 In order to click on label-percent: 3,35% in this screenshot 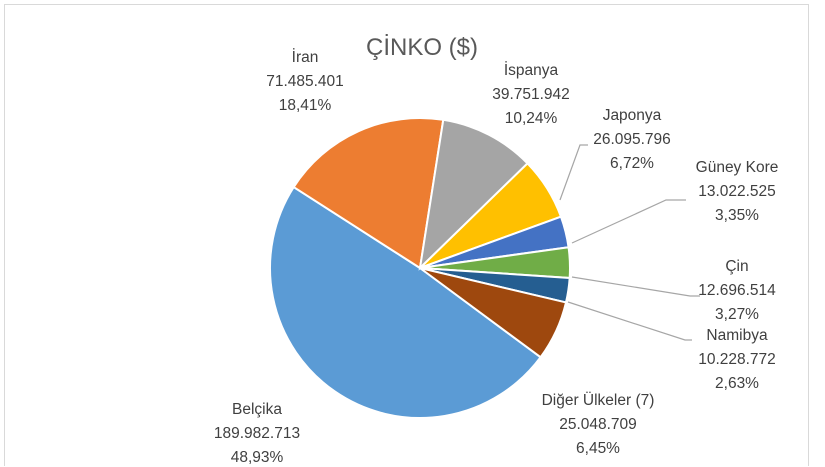, I will do `click(737, 215)`.